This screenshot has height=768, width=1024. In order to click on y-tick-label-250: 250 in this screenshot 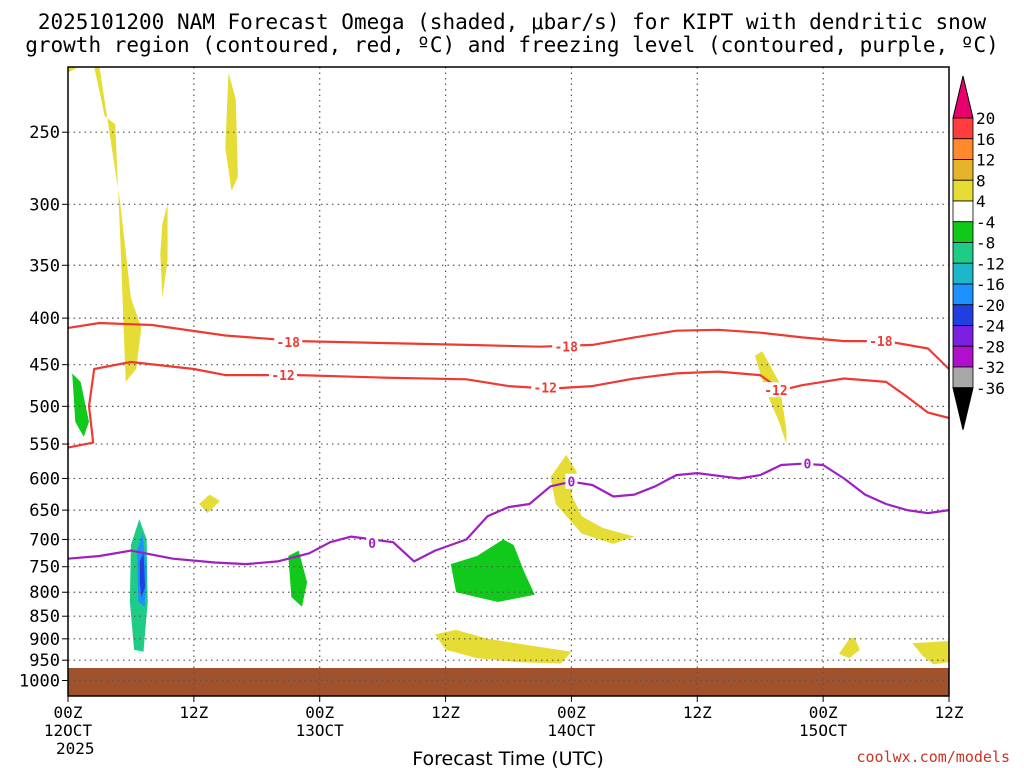, I will do `click(44, 133)`.